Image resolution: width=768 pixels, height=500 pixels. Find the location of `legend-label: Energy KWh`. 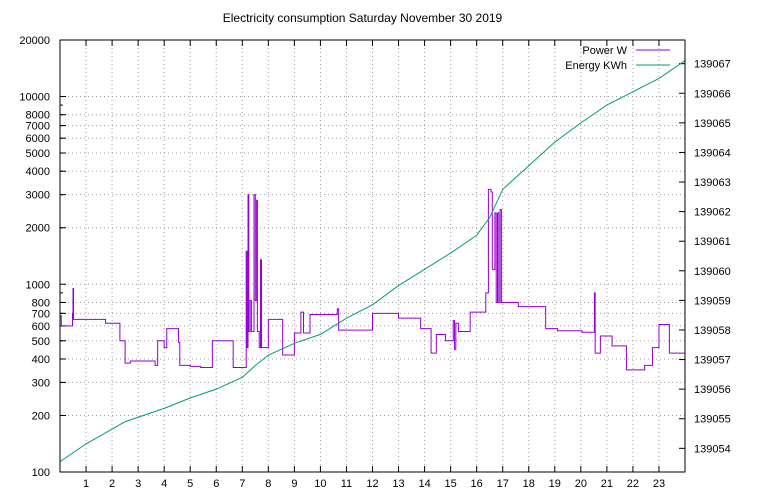

legend-label: Energy KWh is located at coordinates (596, 66).